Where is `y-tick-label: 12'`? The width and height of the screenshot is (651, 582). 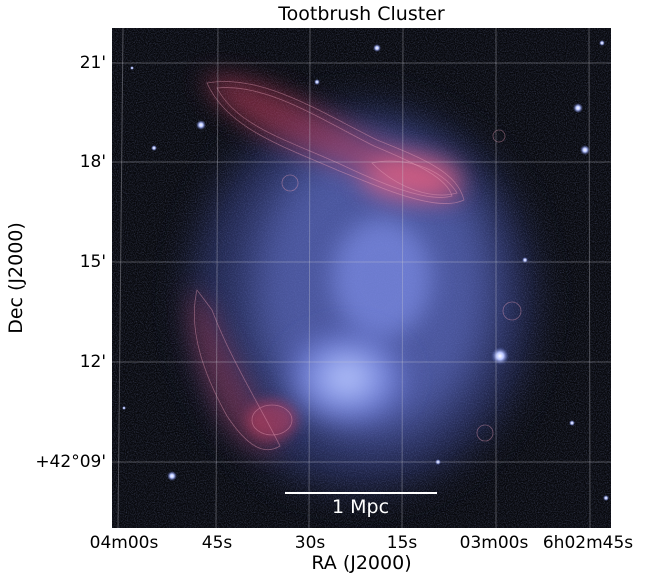 y-tick-label: 12' is located at coordinates (92, 362).